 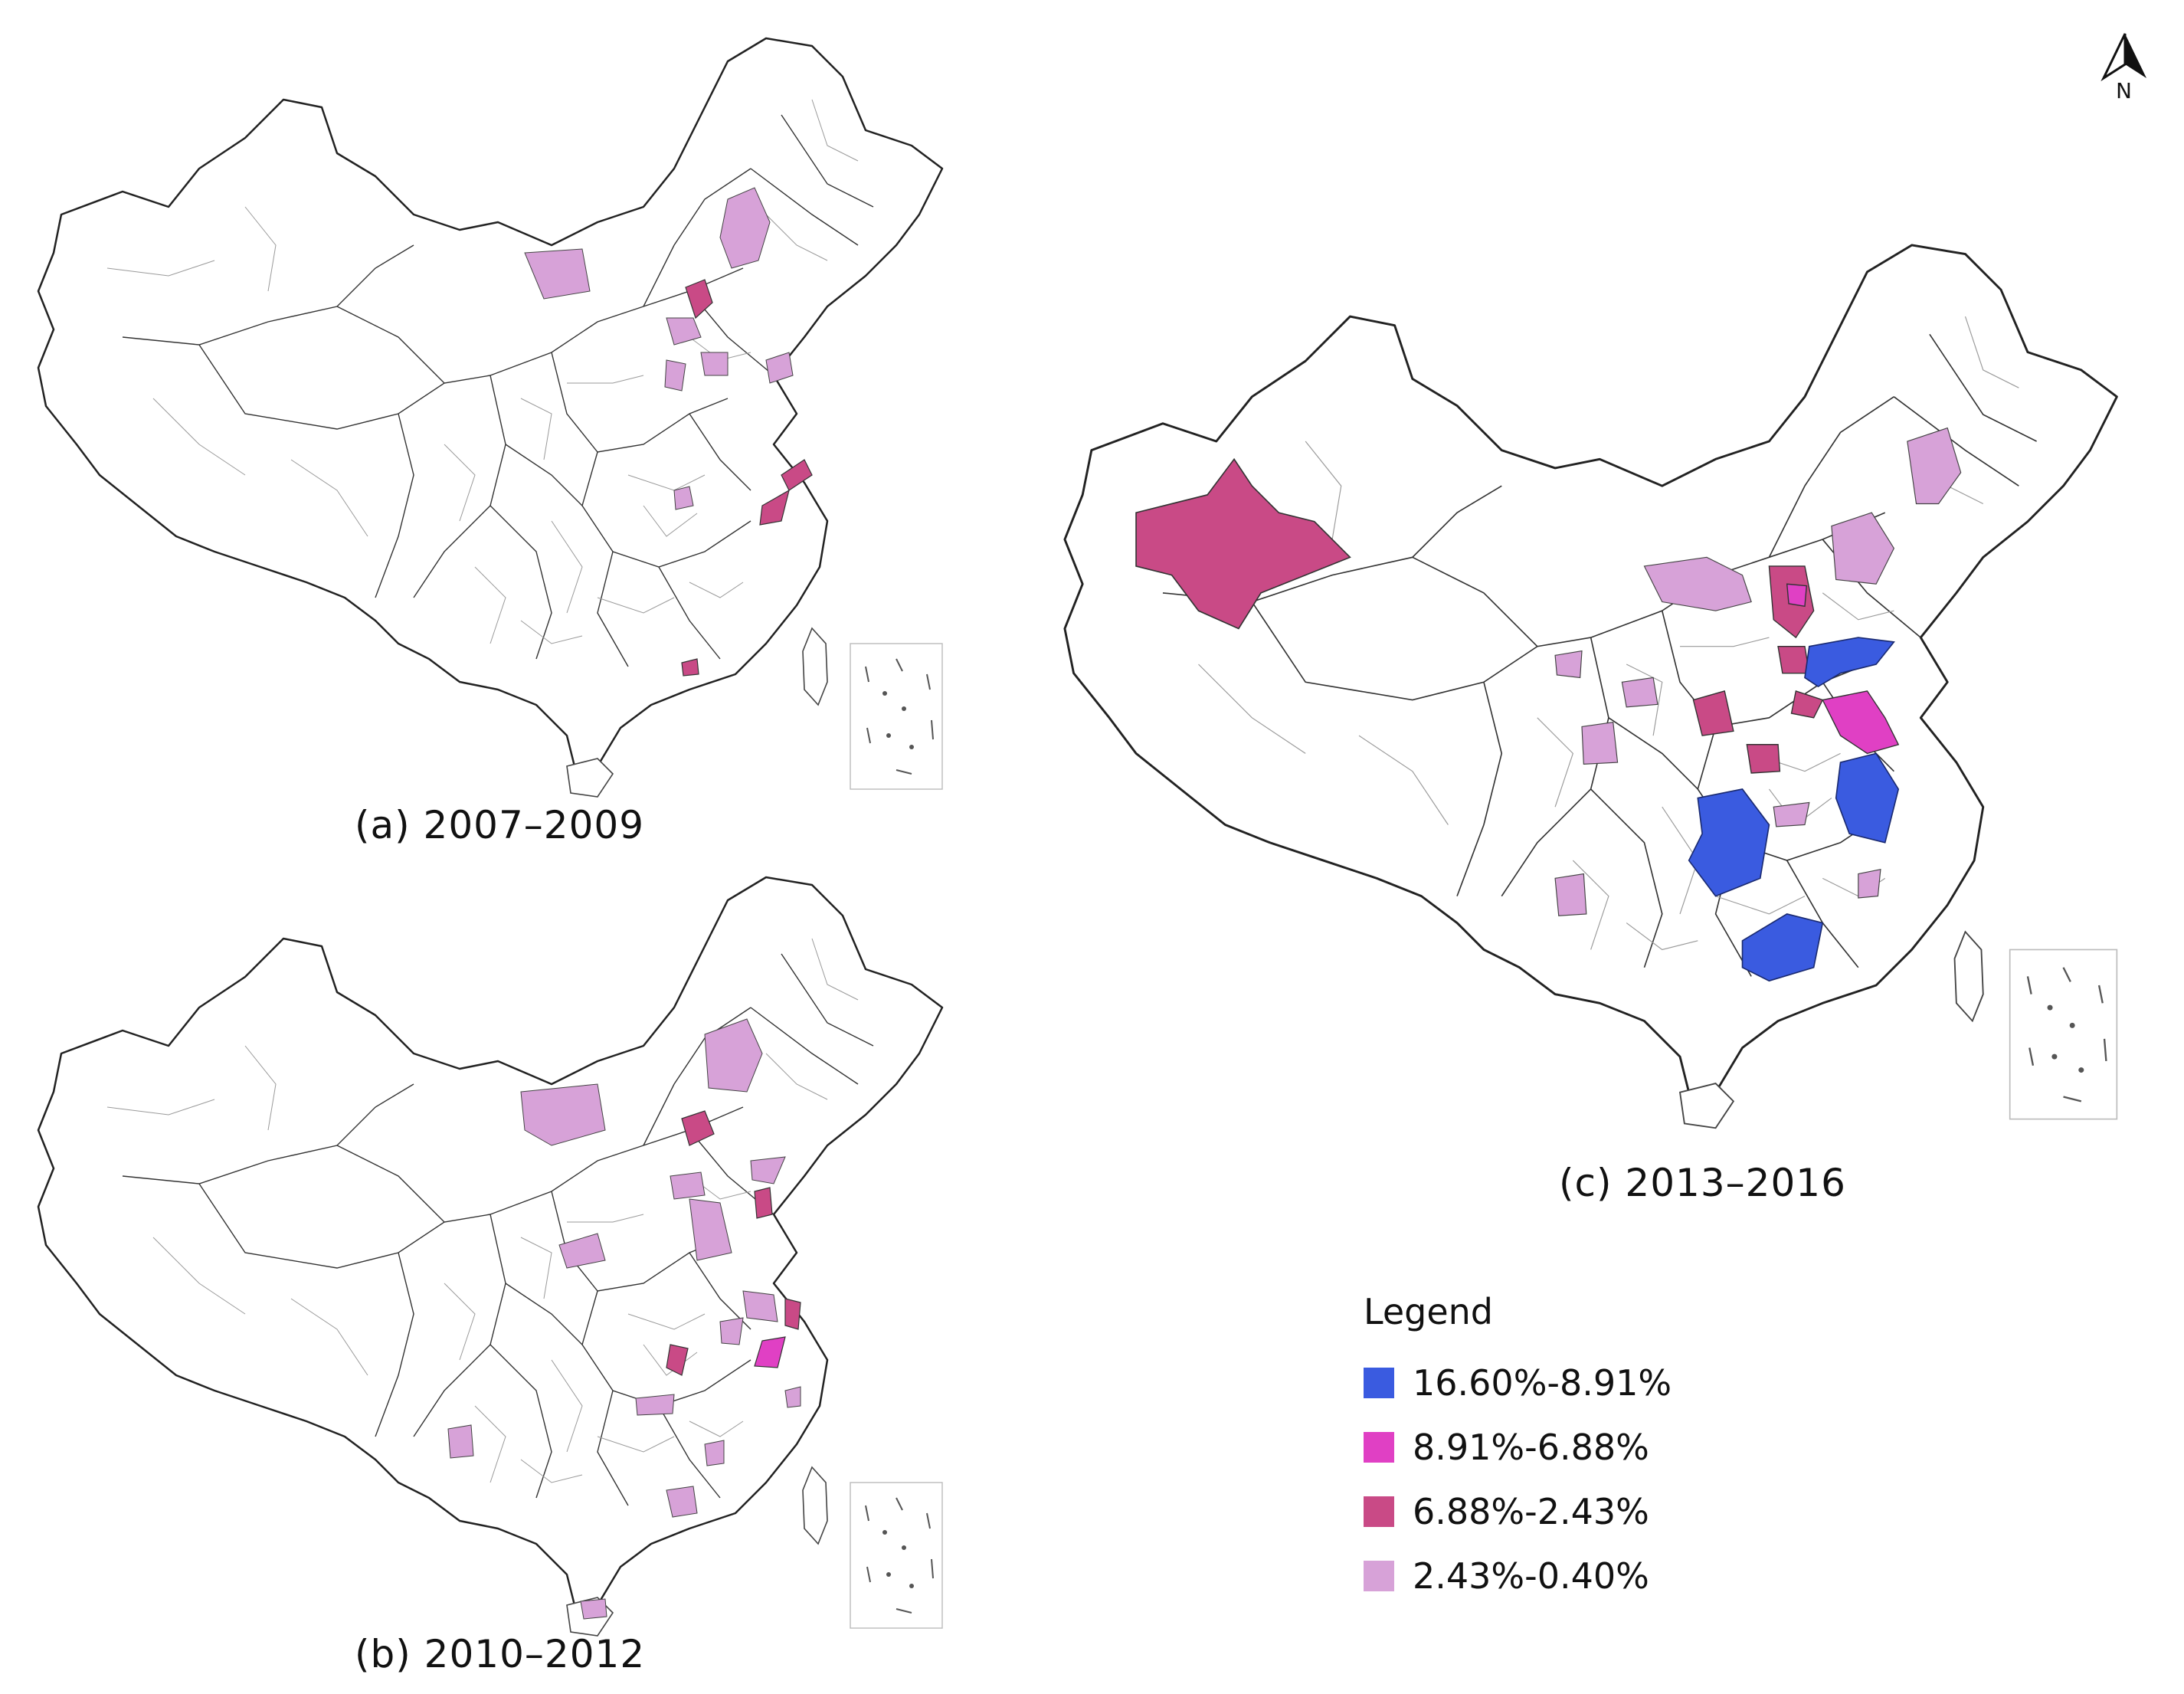 I want to click on legend-title: Legend, so click(x=1428, y=1311).